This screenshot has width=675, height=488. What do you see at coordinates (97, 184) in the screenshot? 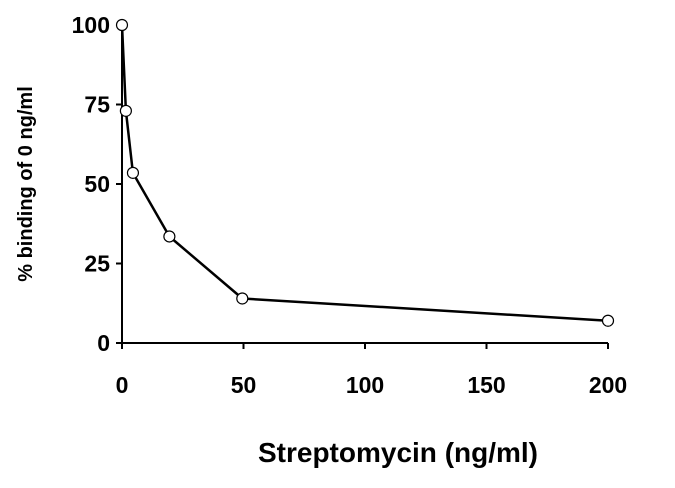
I see `y-tick-label: 50` at bounding box center [97, 184].